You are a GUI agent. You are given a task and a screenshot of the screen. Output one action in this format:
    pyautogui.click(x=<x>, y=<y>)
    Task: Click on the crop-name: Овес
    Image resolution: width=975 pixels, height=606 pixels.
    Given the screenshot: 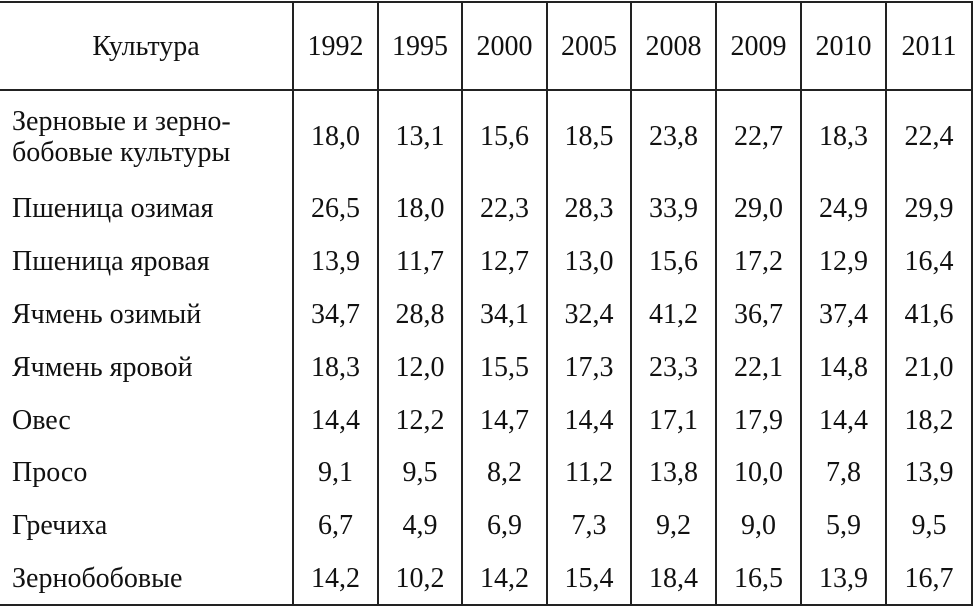 What is the action you would take?
    pyautogui.click(x=41, y=420)
    